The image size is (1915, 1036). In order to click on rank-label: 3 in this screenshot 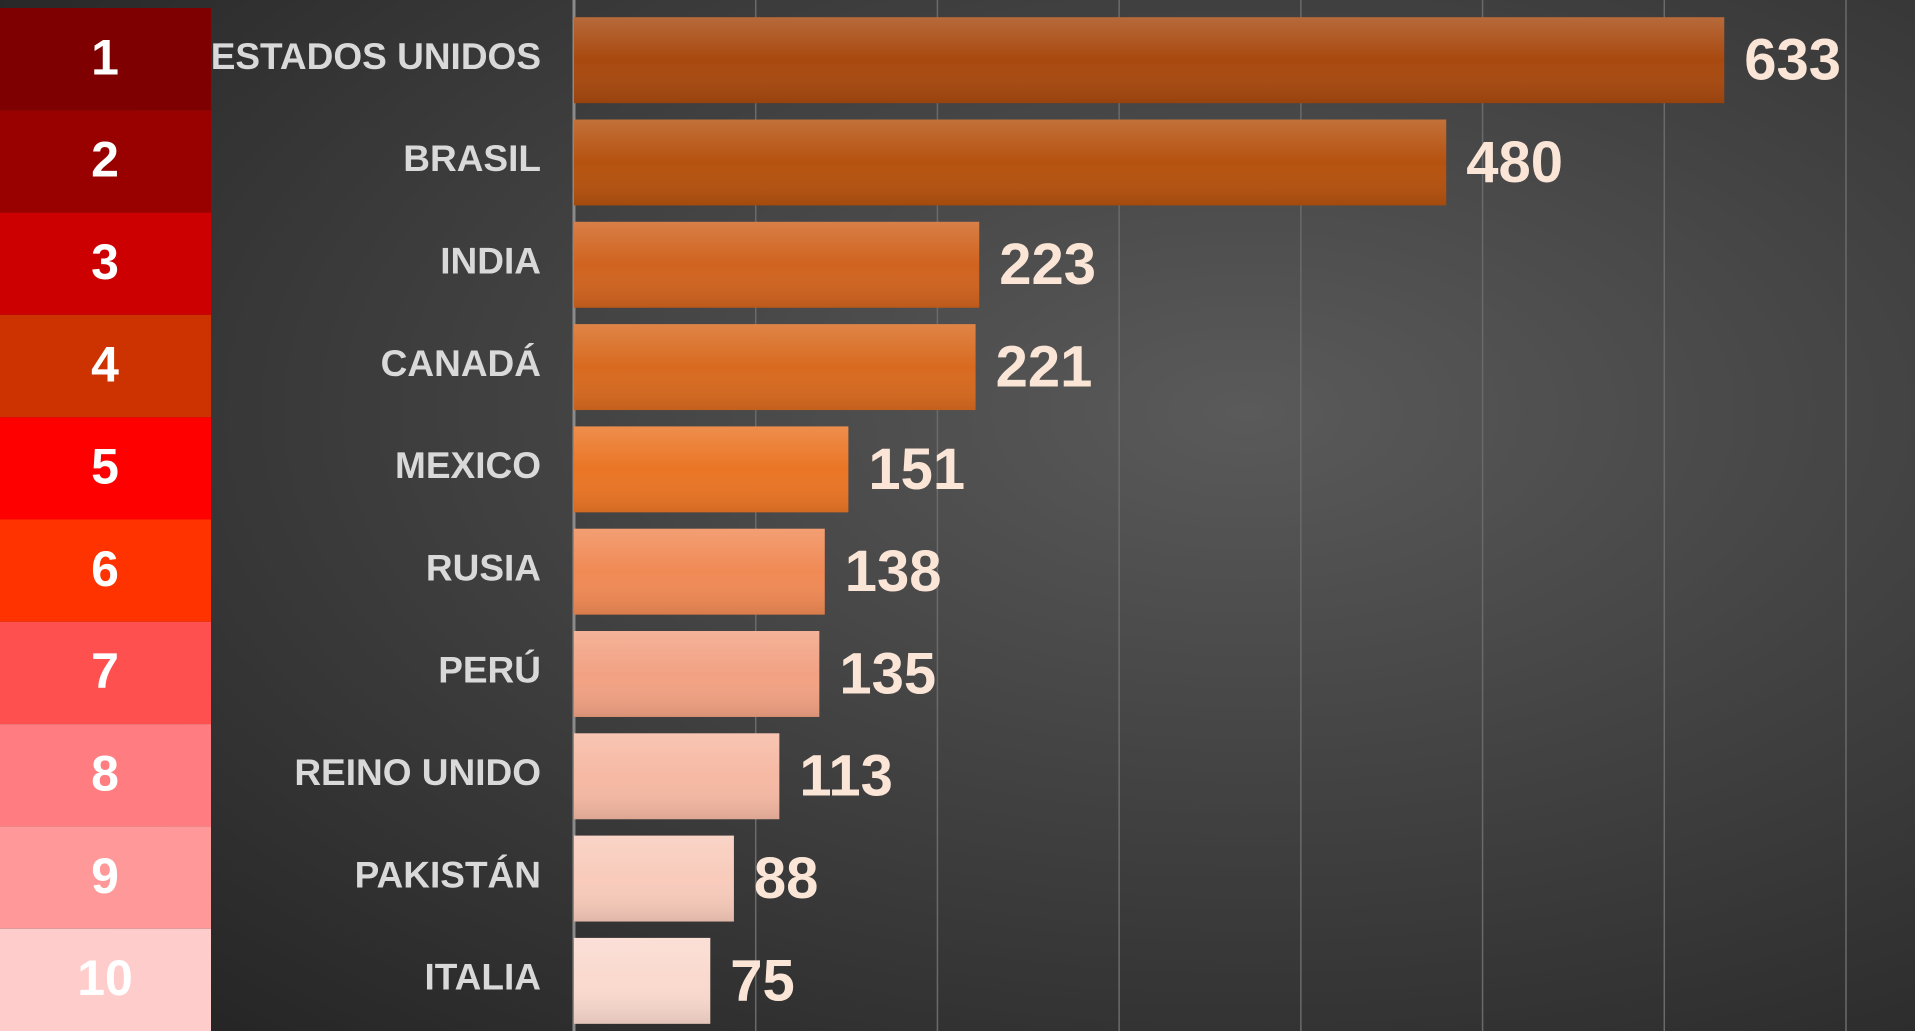, I will do `click(105, 262)`.